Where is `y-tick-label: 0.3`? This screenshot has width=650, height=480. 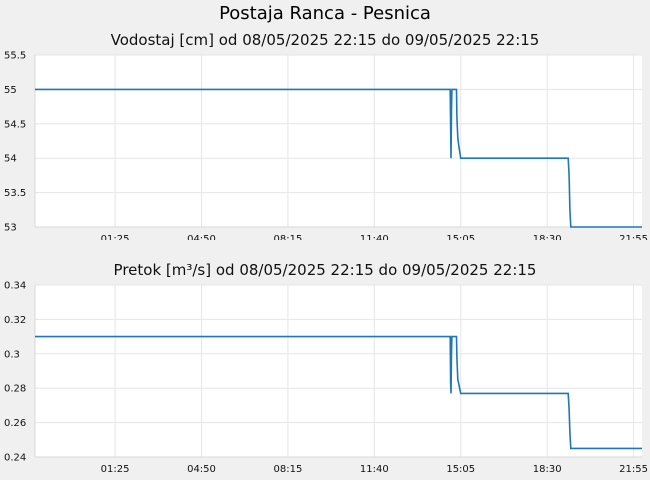 y-tick-label: 0.3 is located at coordinates (12, 354).